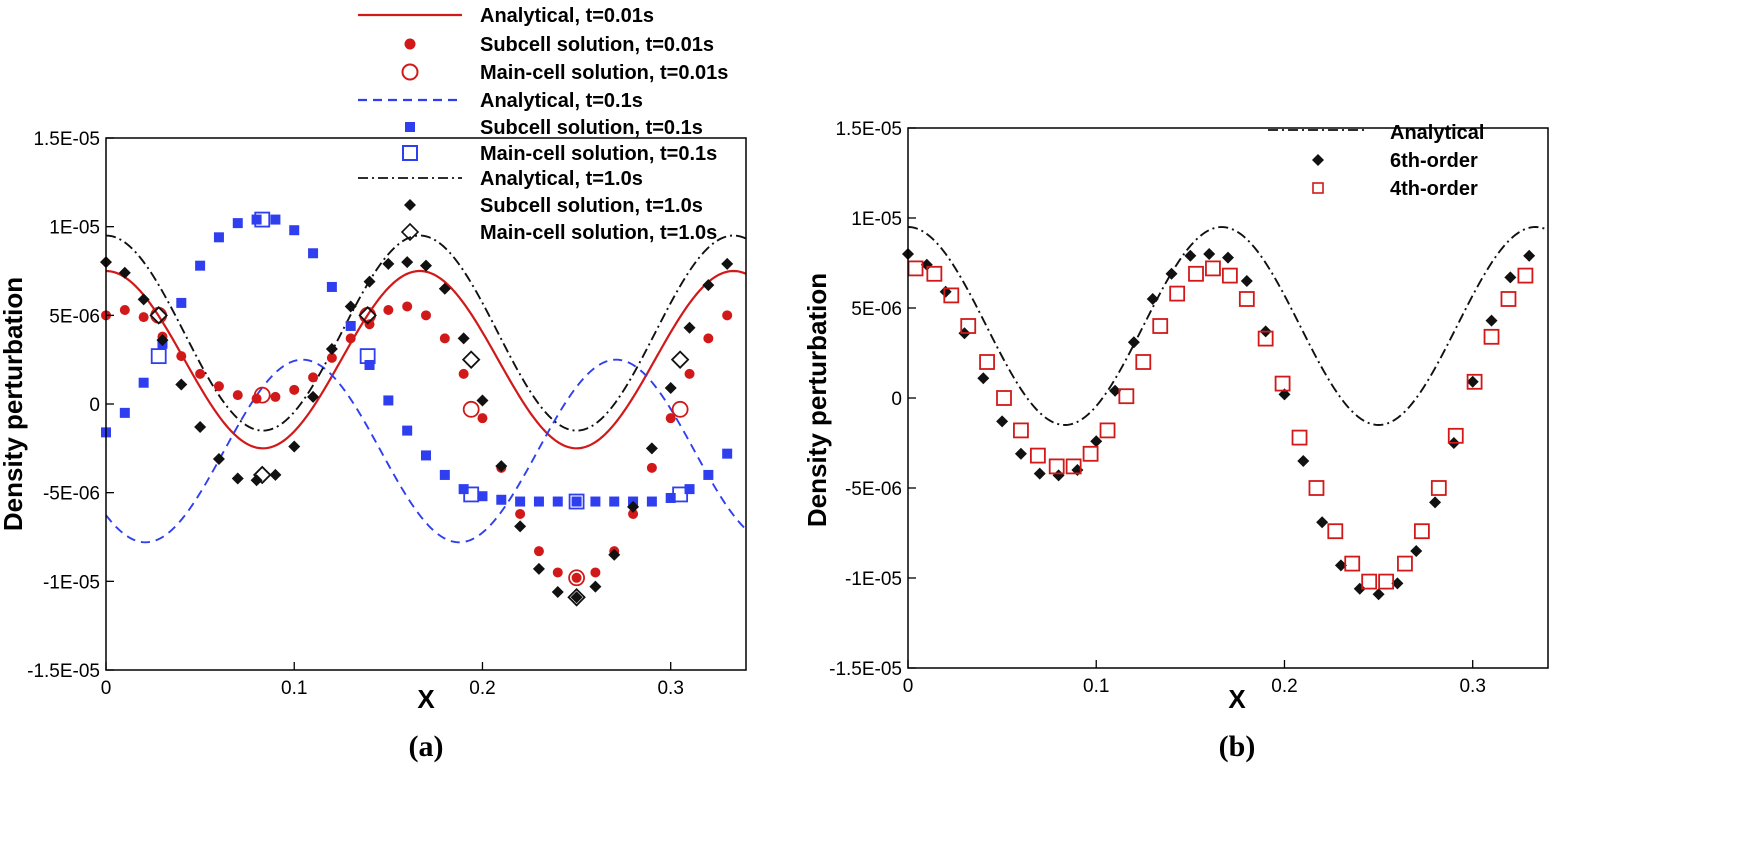 Image resolution: width=1755 pixels, height=858 pixels. What do you see at coordinates (865, 669) in the screenshot?
I see `y-tick-label: -1.5E-05` at bounding box center [865, 669].